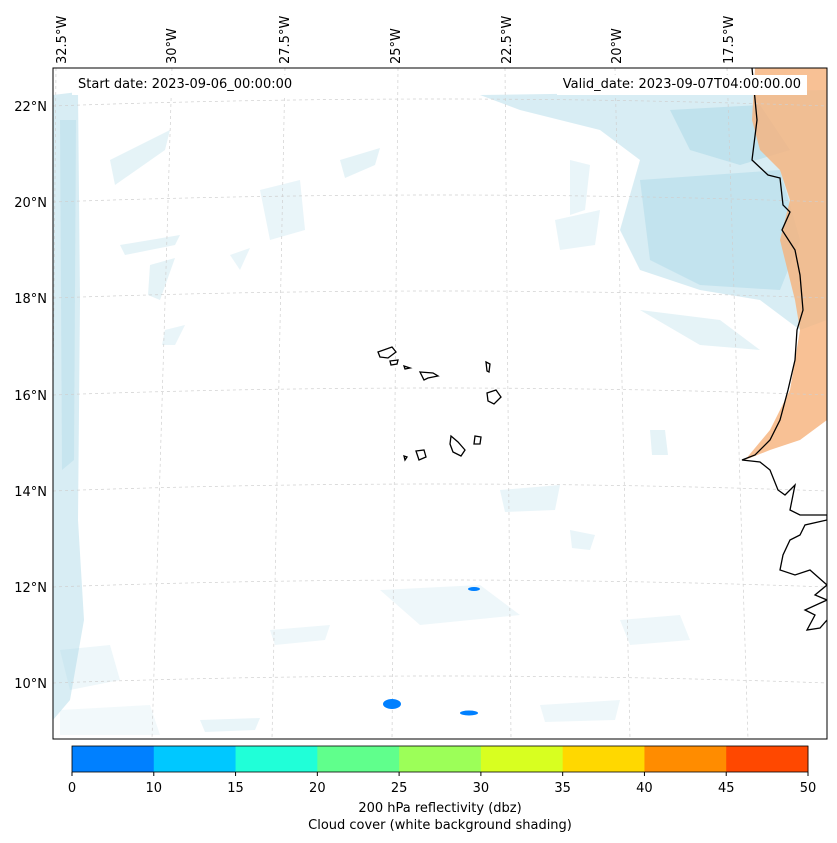 Image resolution: width=837 pixels, height=843 pixels. I want to click on lon-label: 20°W, so click(617, 46).